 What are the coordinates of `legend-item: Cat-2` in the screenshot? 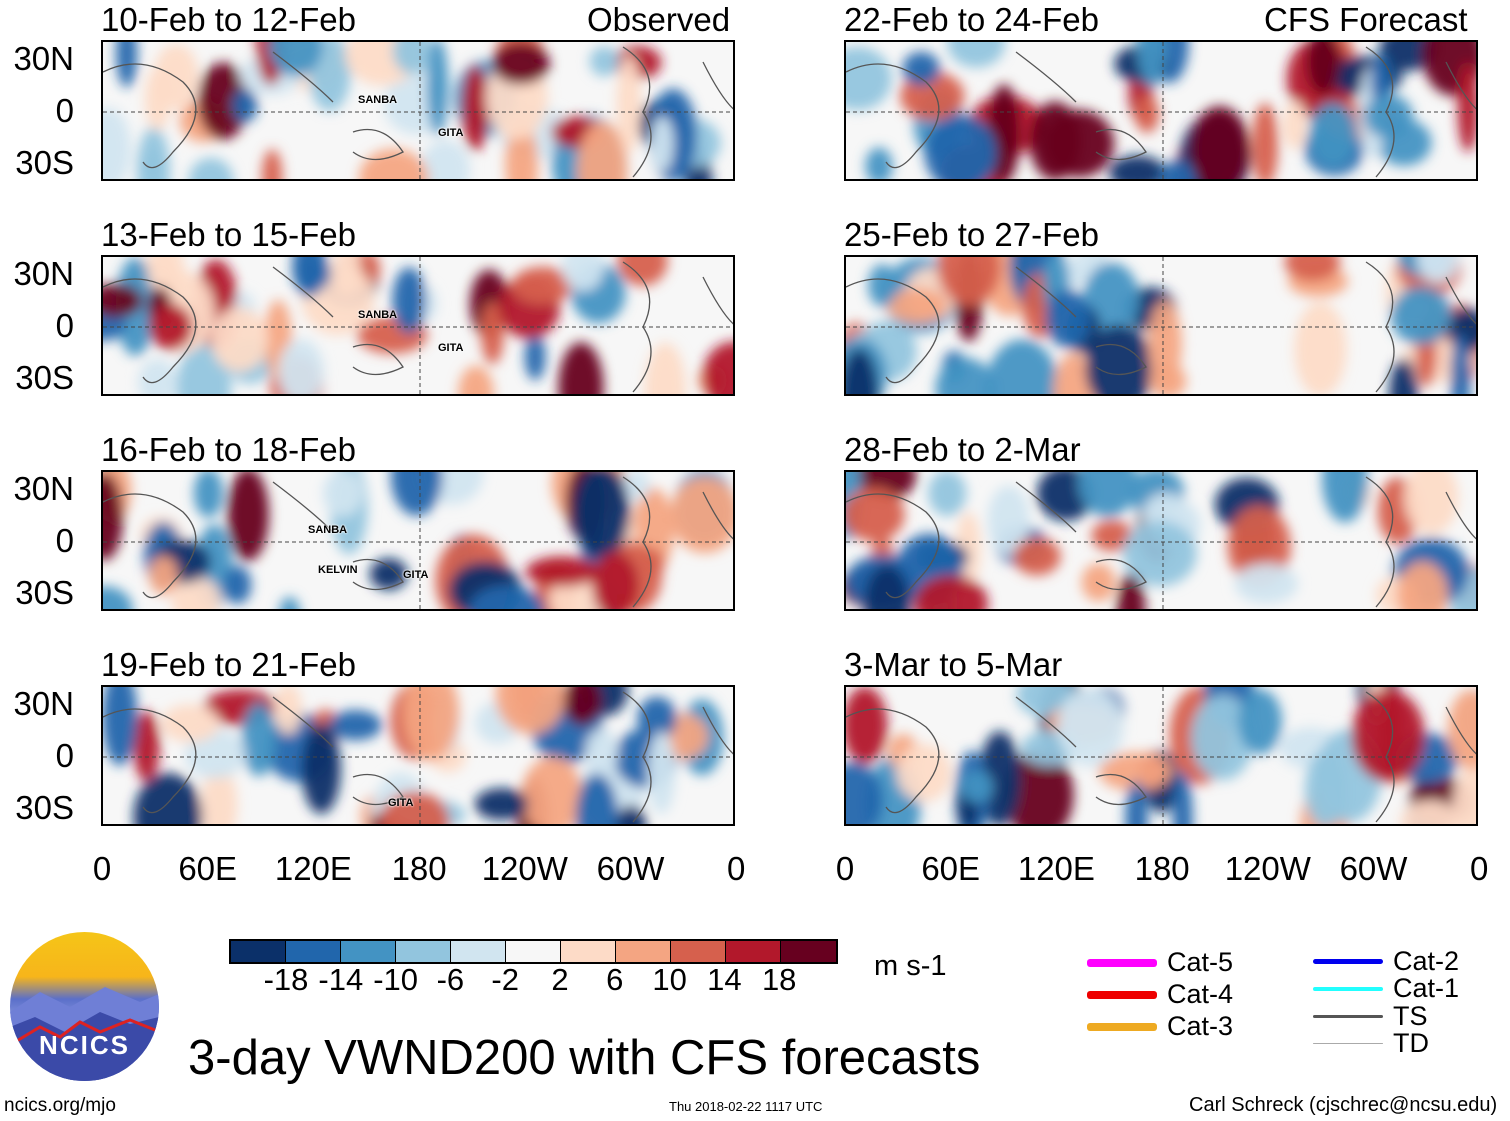 It's located at (1386, 961).